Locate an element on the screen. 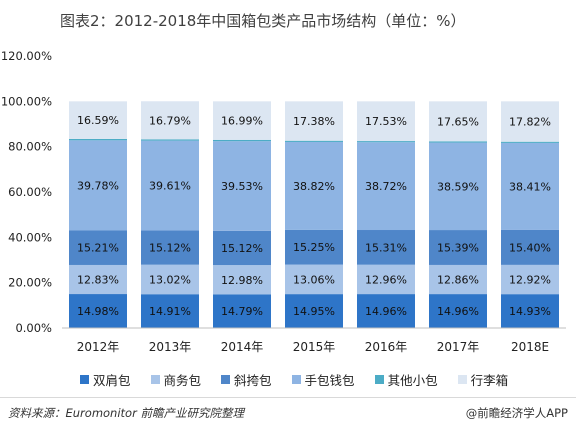 This screenshot has width=576, height=430. data-label: 15.40% is located at coordinates (530, 247).